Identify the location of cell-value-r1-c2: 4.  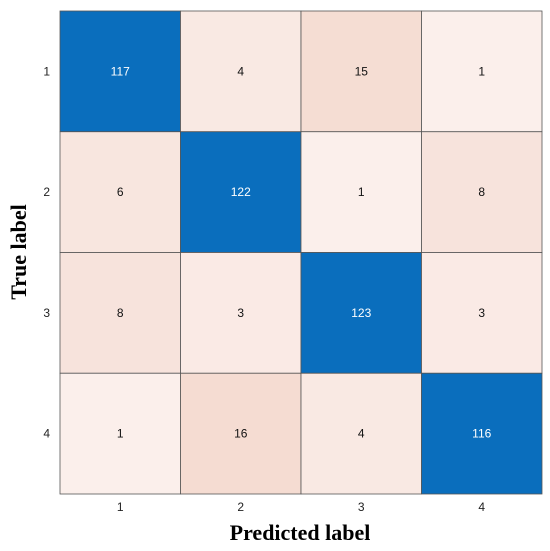
(240, 71).